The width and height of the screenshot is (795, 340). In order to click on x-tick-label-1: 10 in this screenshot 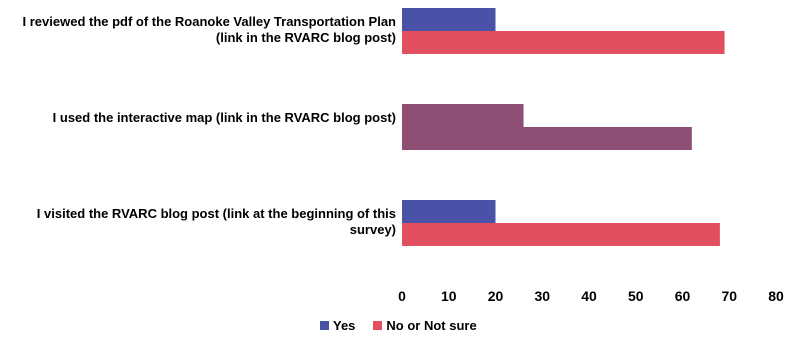, I will do `click(449, 296)`.